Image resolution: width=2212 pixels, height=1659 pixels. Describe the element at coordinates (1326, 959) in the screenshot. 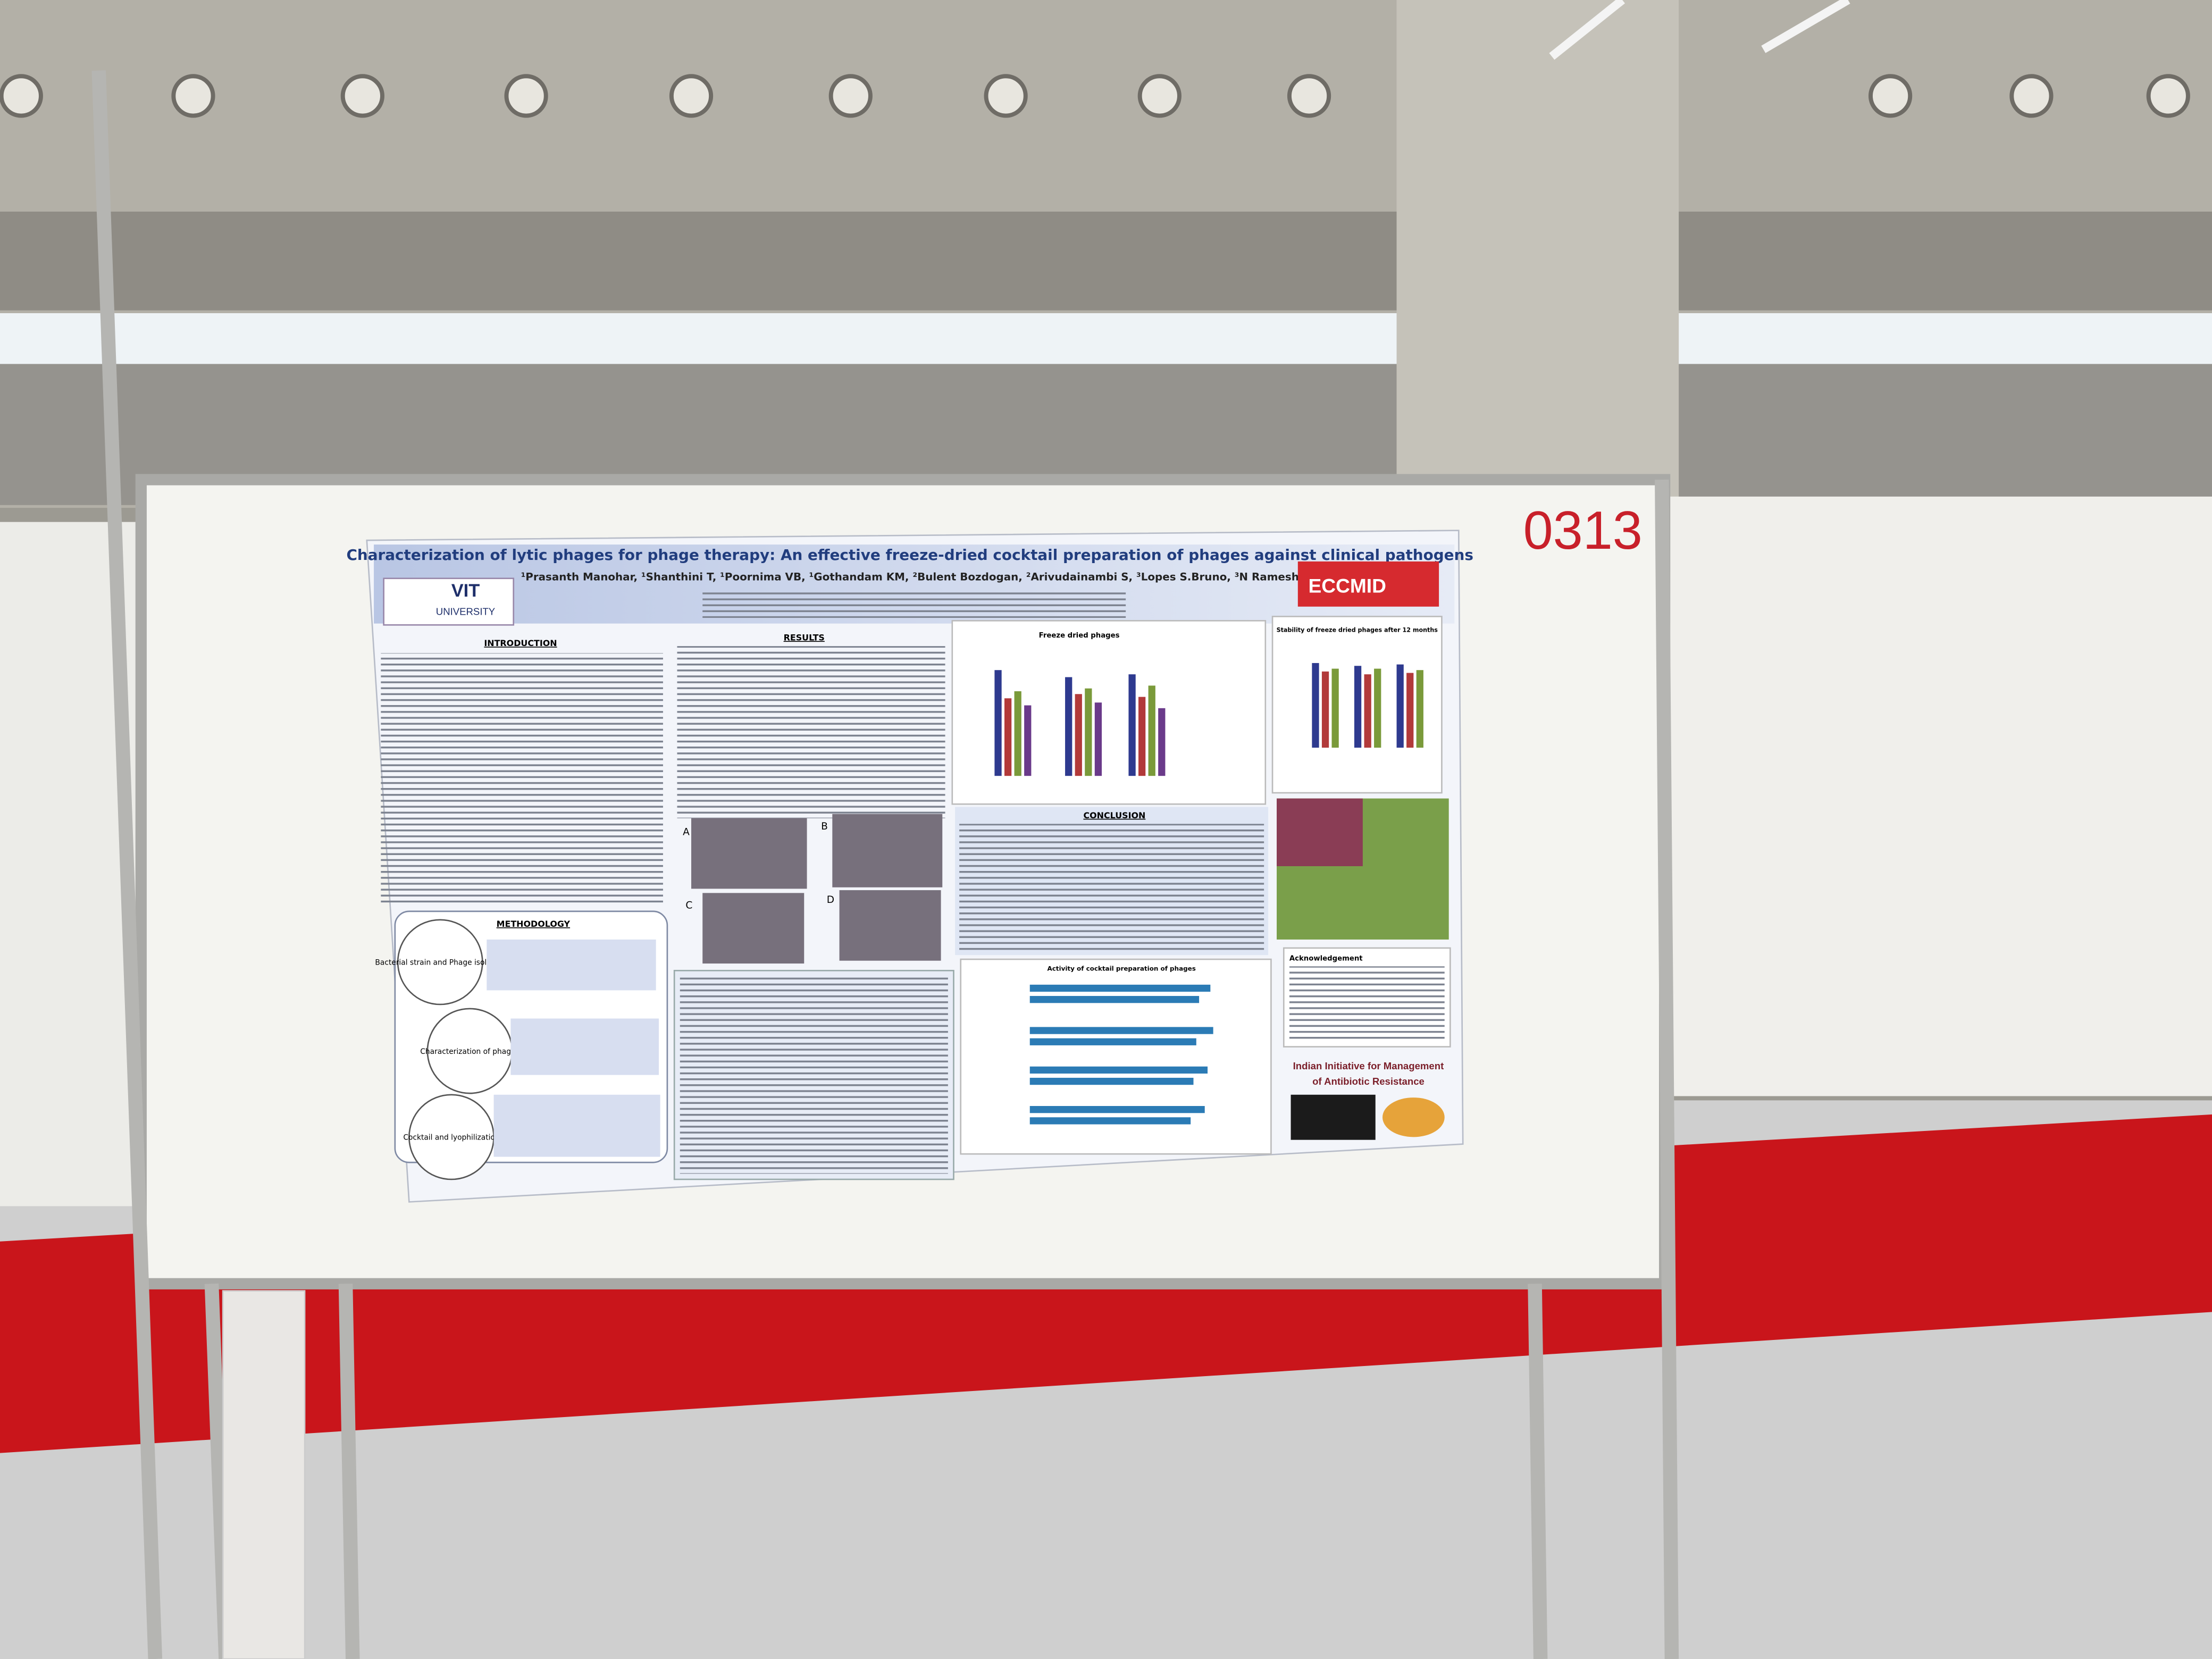

I see `ack-heading: Acknowledgement` at that location.